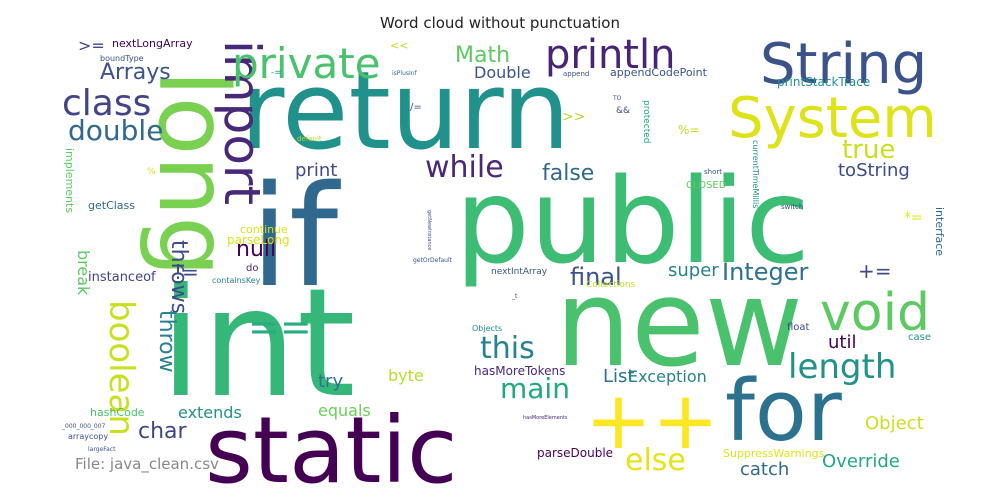  What do you see at coordinates (69, 180) in the screenshot?
I see `cloud-word: implements` at bounding box center [69, 180].